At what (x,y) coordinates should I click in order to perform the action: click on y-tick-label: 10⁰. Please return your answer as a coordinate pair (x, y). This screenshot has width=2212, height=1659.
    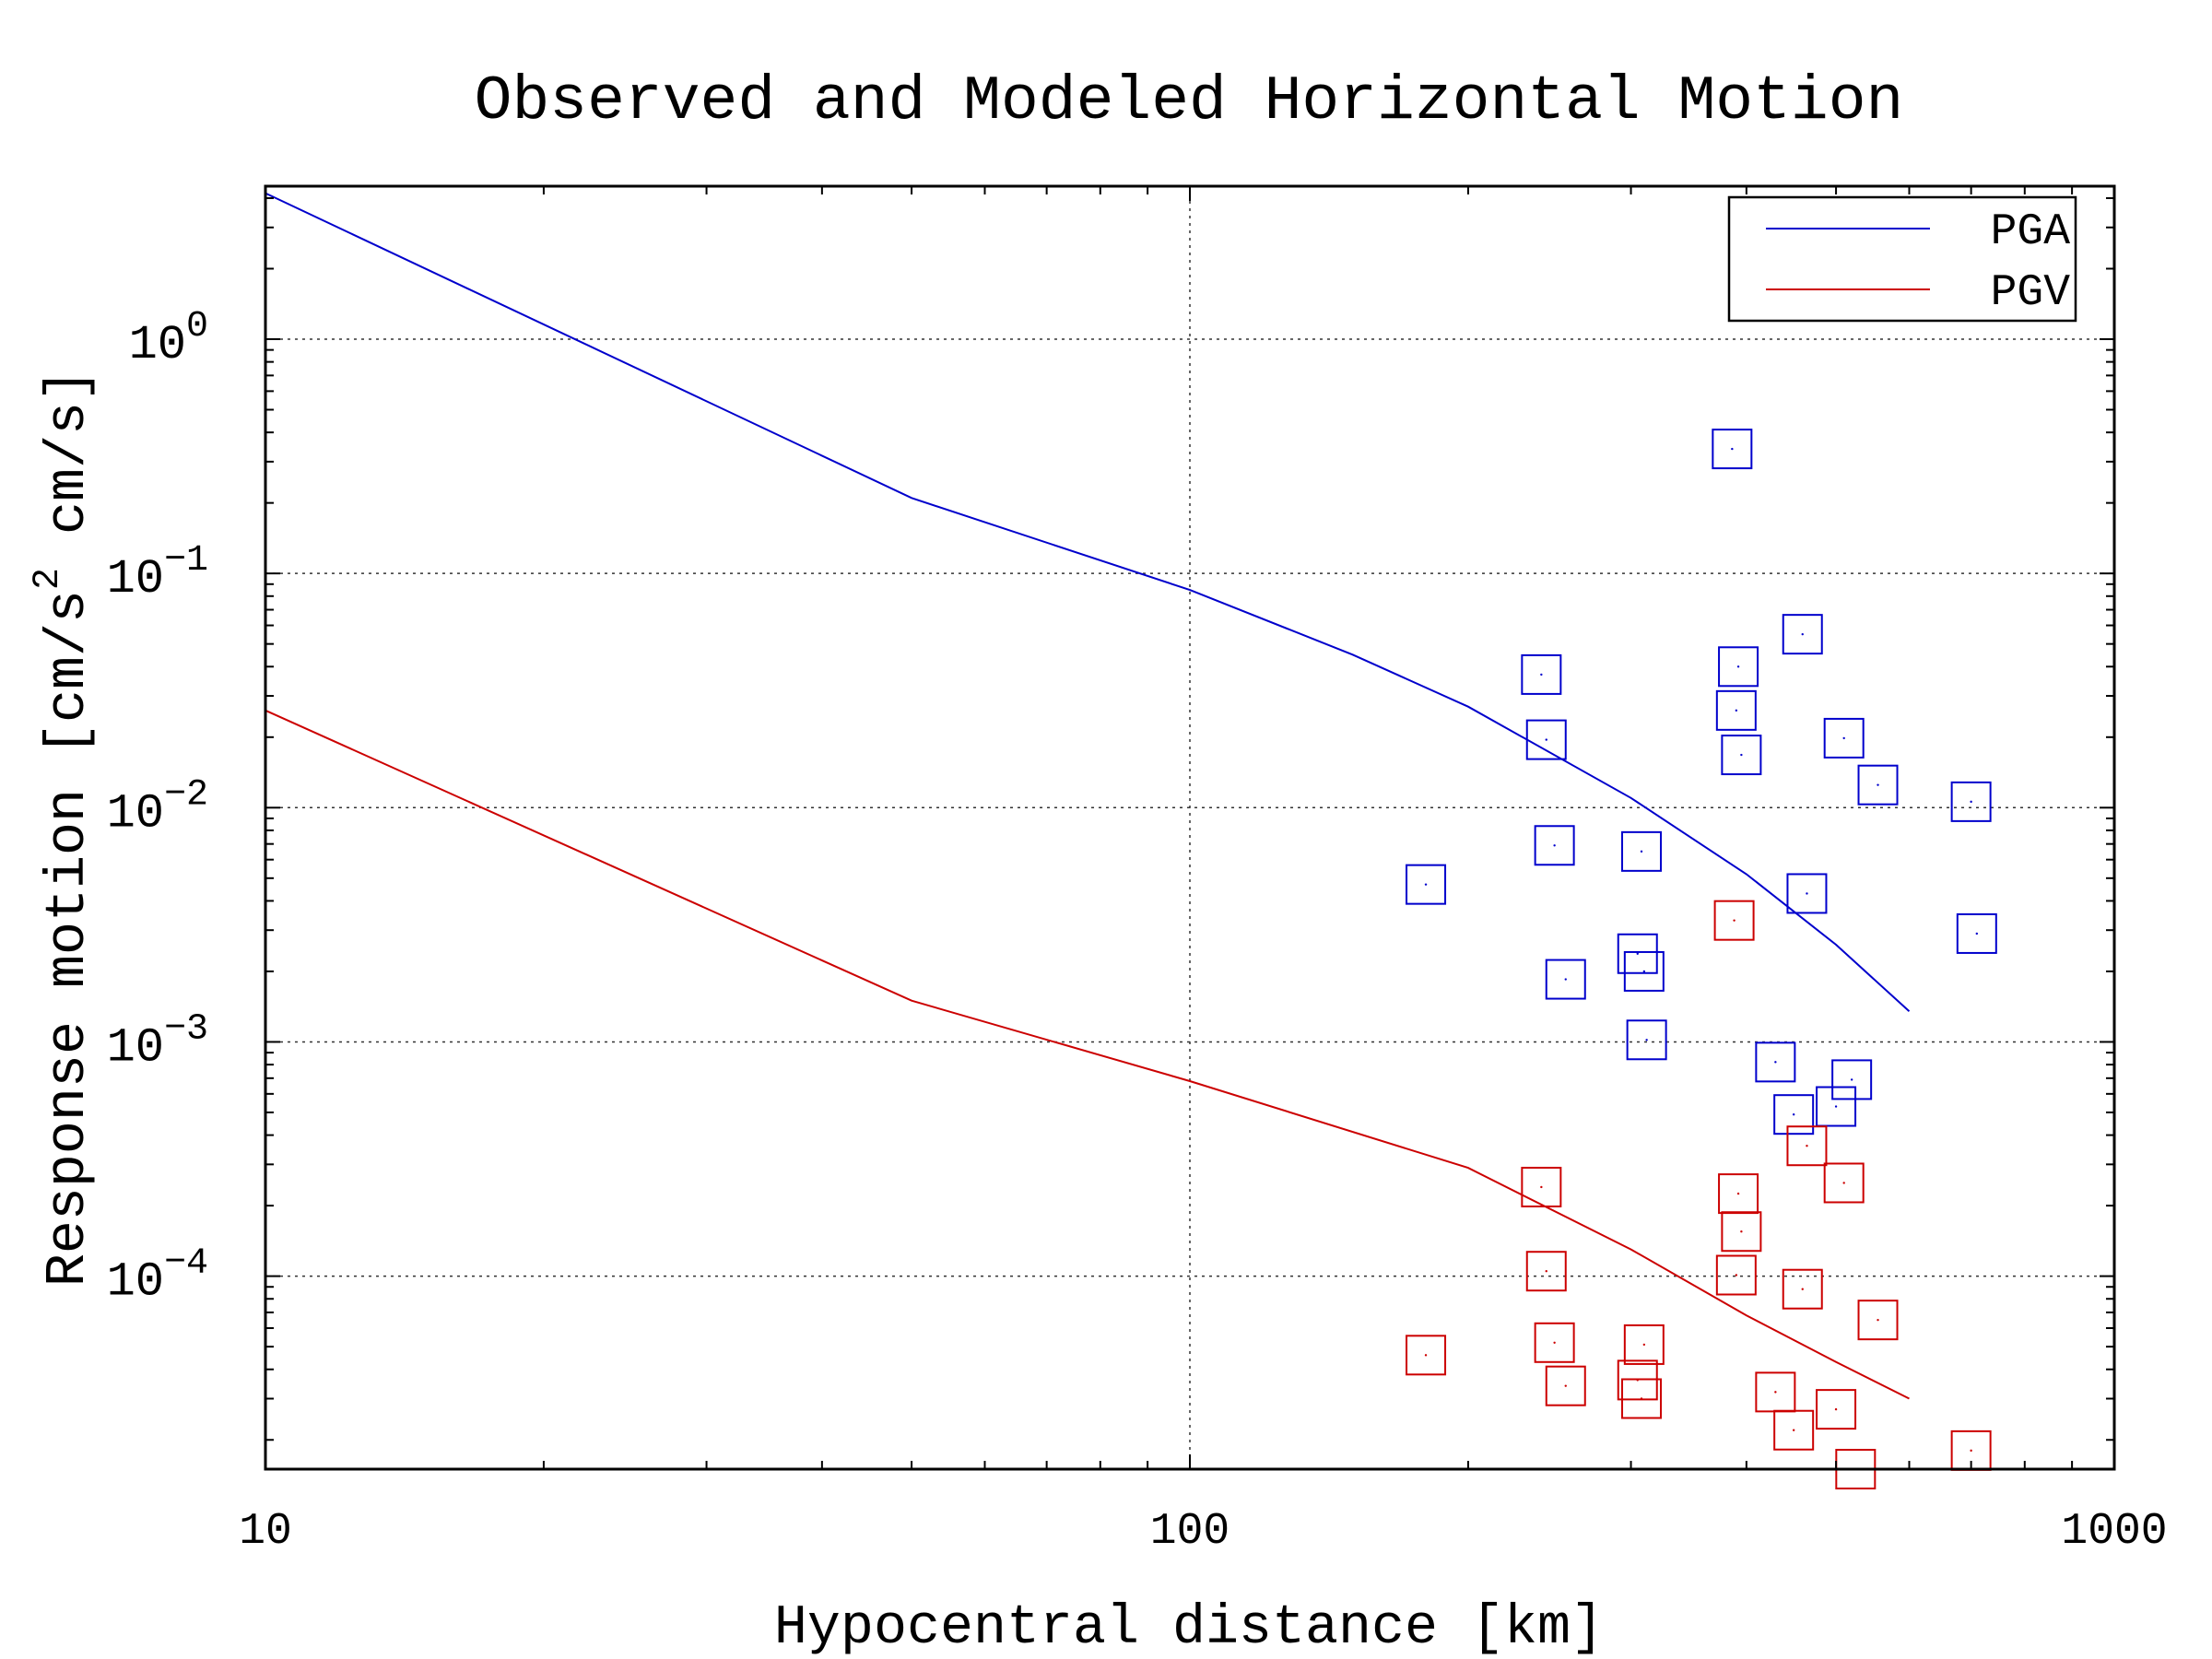
    Looking at the image, I should click on (168, 339).